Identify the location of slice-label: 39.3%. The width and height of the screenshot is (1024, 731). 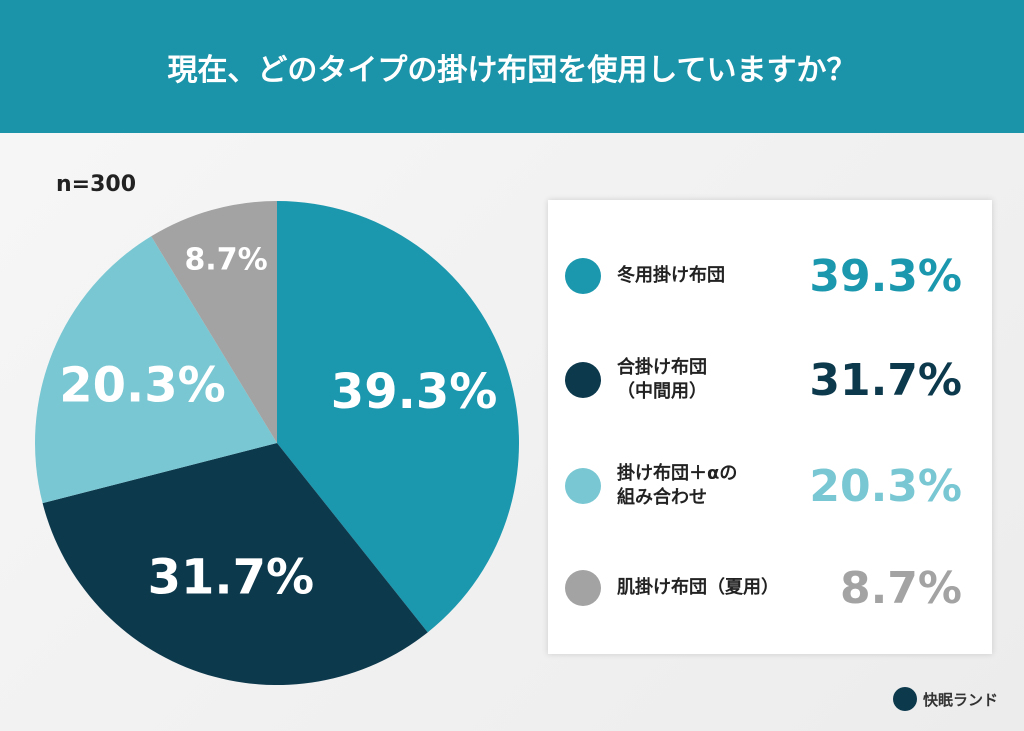
(414, 392).